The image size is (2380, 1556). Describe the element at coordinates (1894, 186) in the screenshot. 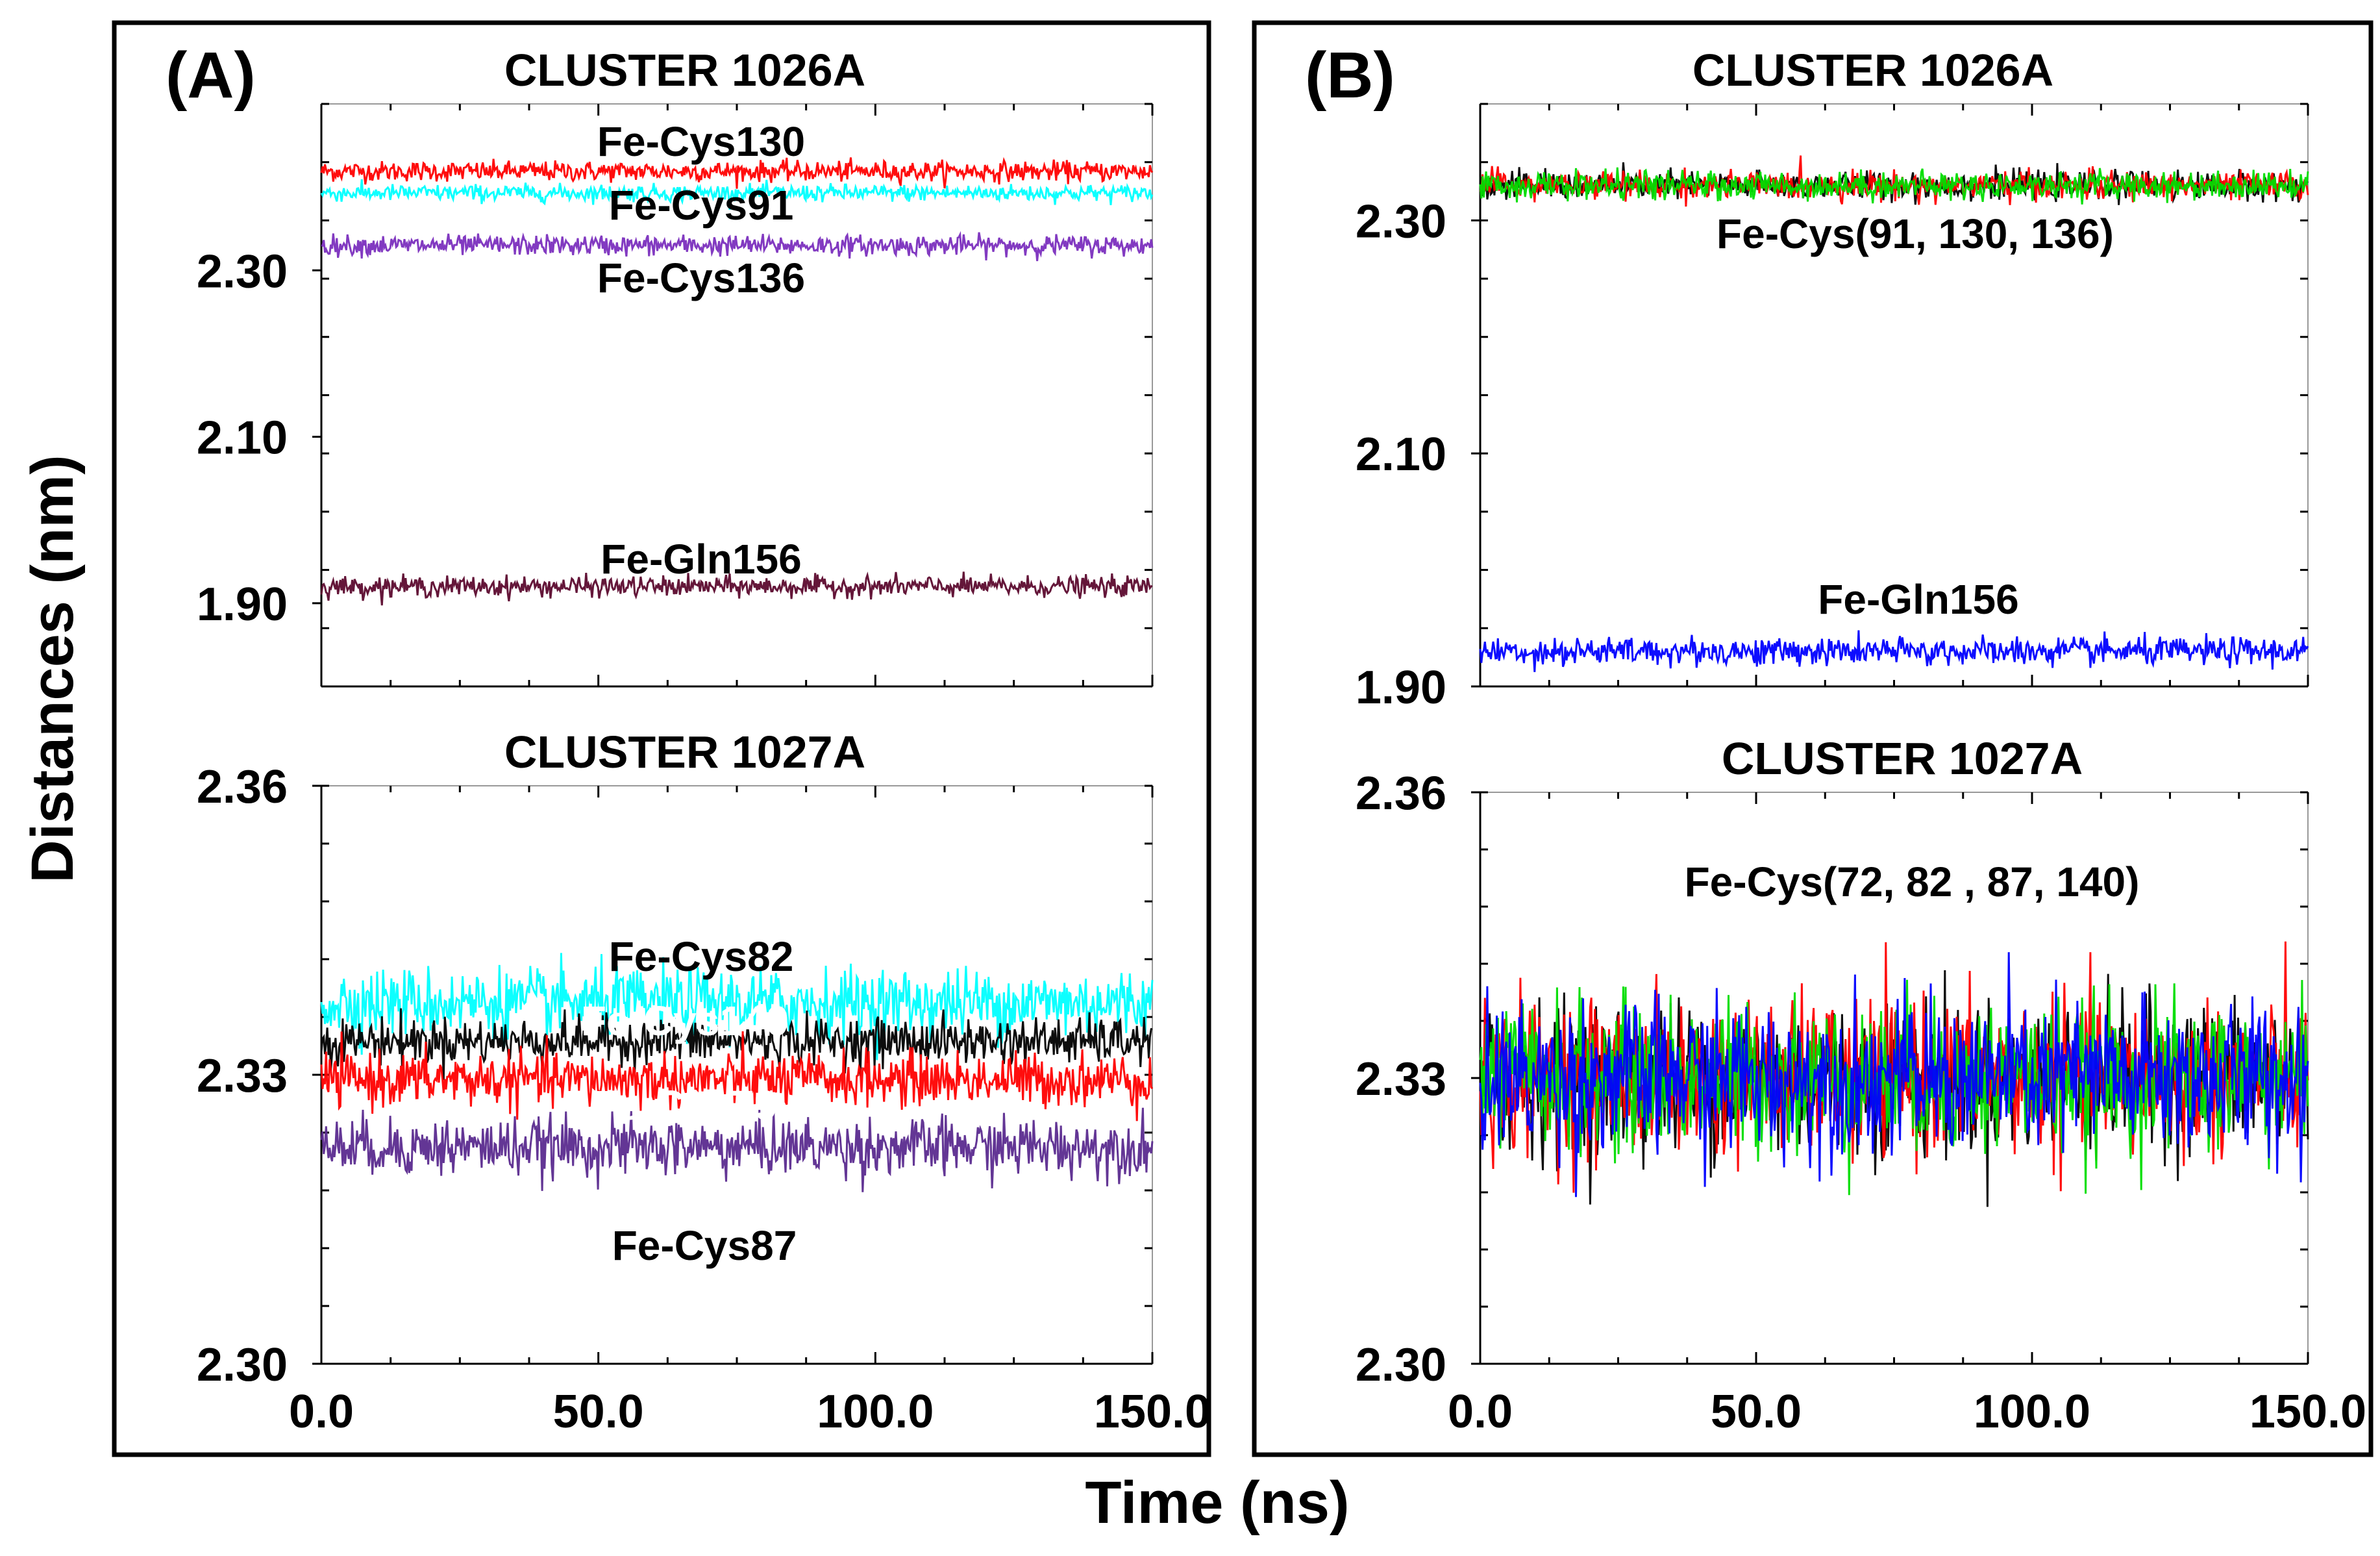

I see `series-line-fe-cys-91-130-136--2` at that location.